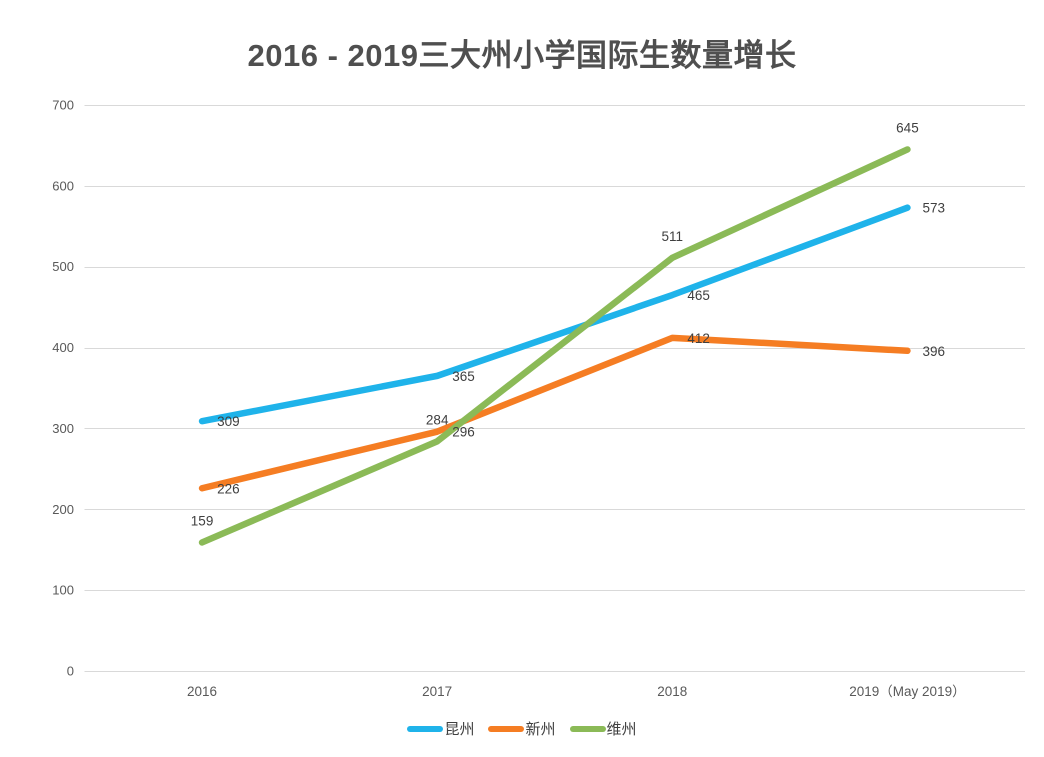  Describe the element at coordinates (673, 236) in the screenshot. I see `data-label: 511` at that location.